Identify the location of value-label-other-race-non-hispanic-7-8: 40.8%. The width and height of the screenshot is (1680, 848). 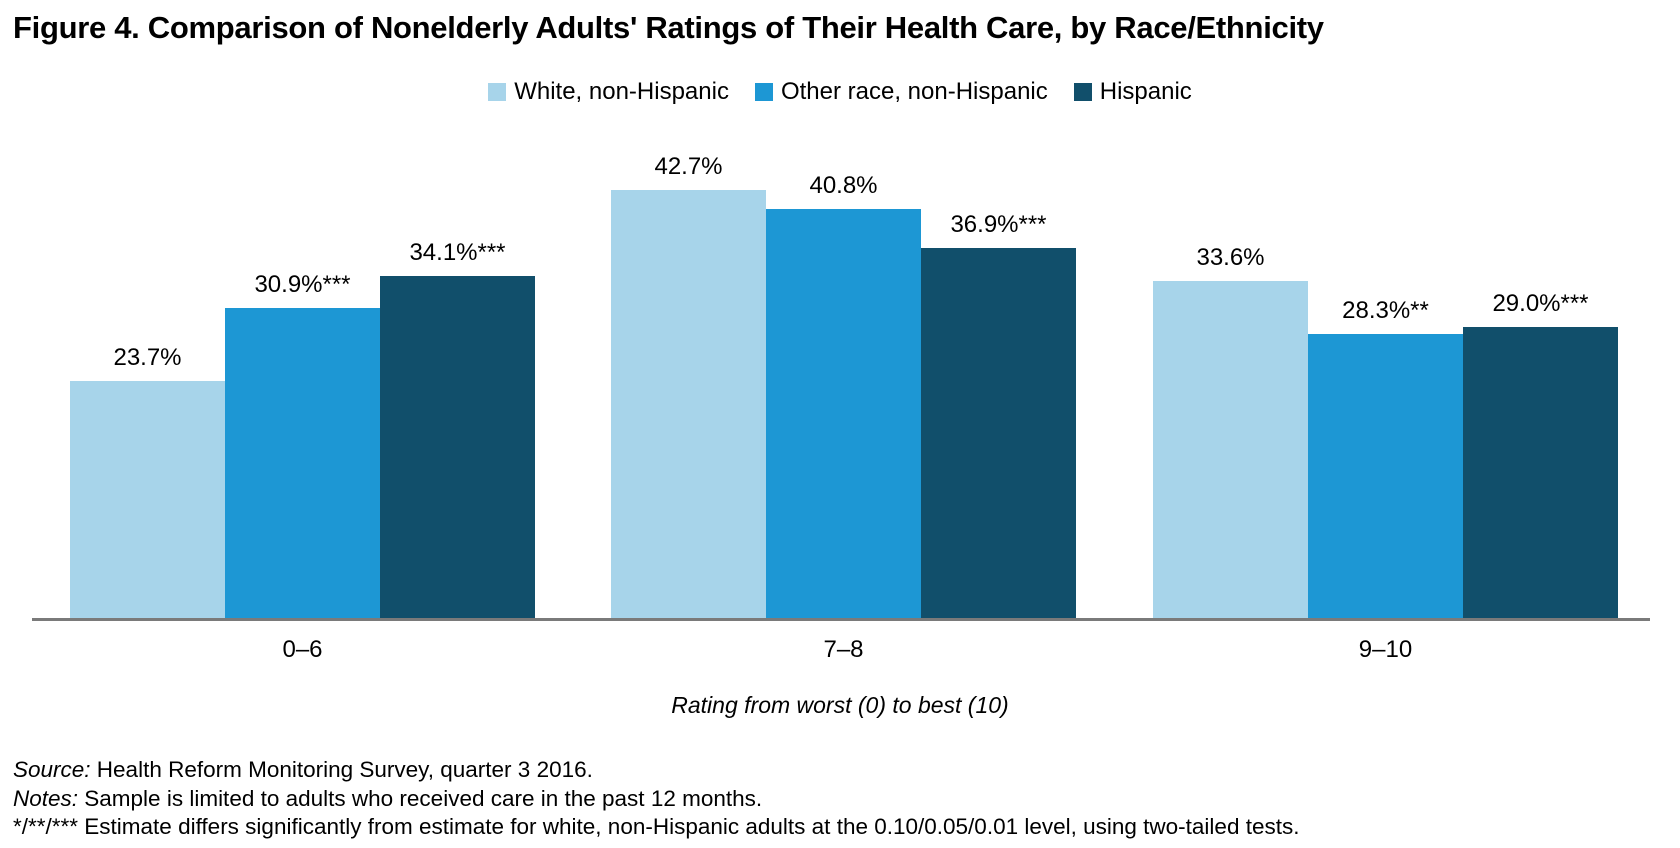
(843, 185).